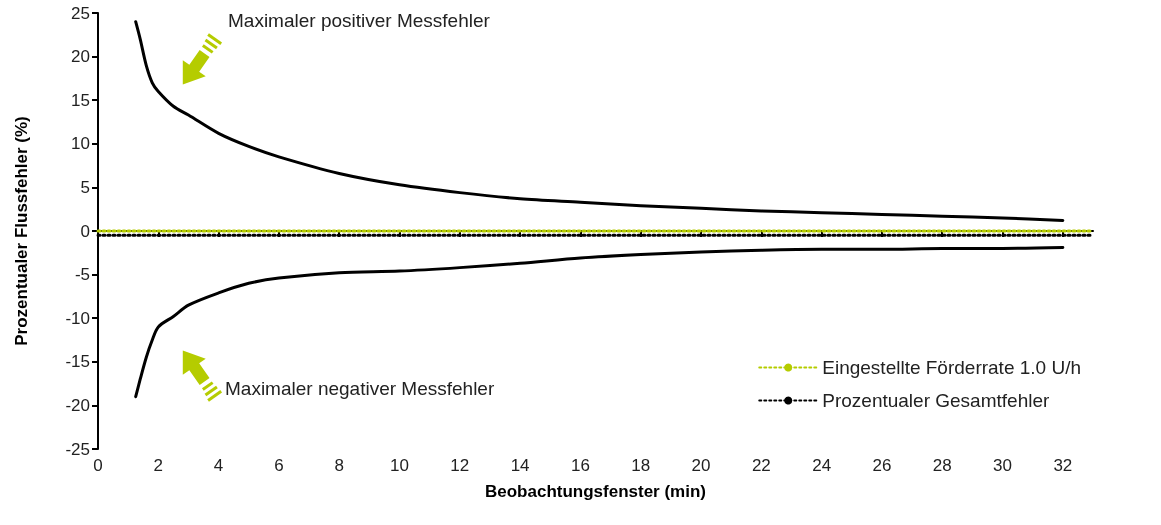 This screenshot has width=1161, height=525. I want to click on x-tick-label: 12, so click(460, 465).